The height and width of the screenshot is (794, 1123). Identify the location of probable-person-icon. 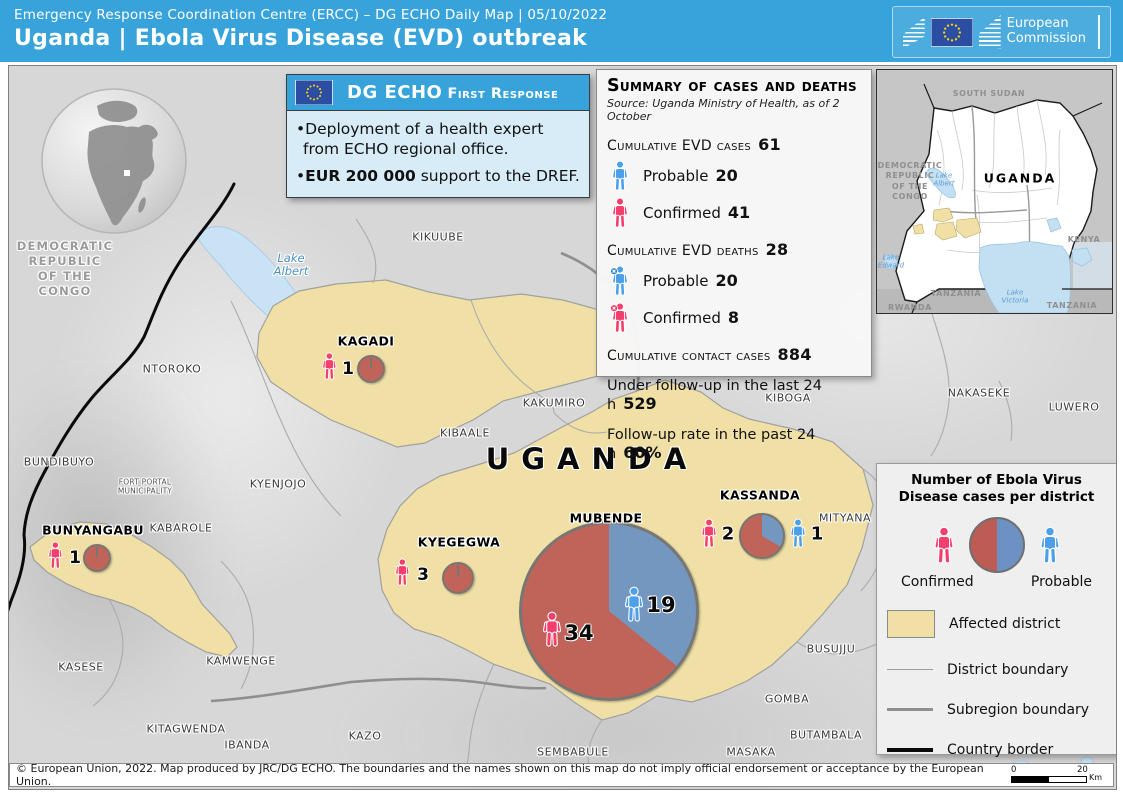
(620, 175).